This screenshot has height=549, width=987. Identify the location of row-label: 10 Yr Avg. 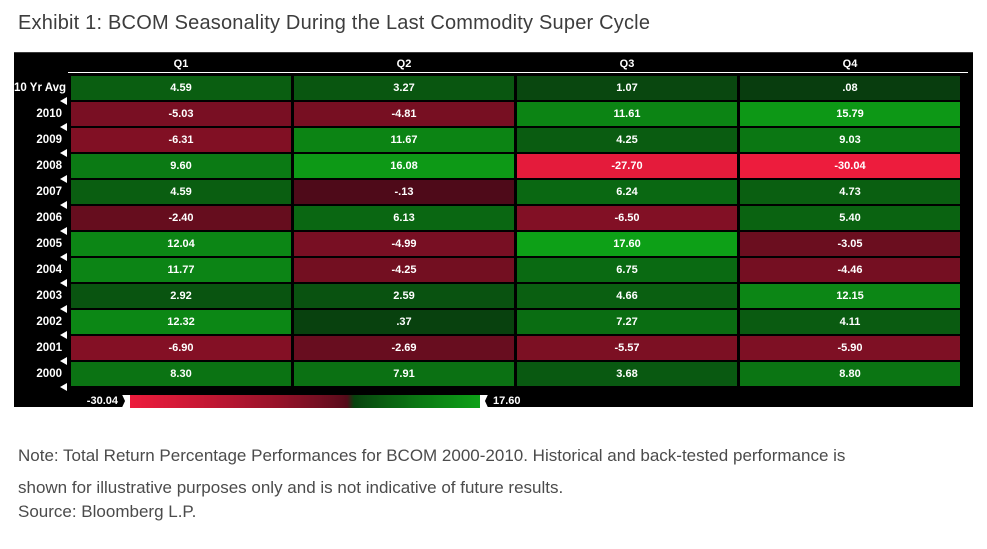
(40, 88).